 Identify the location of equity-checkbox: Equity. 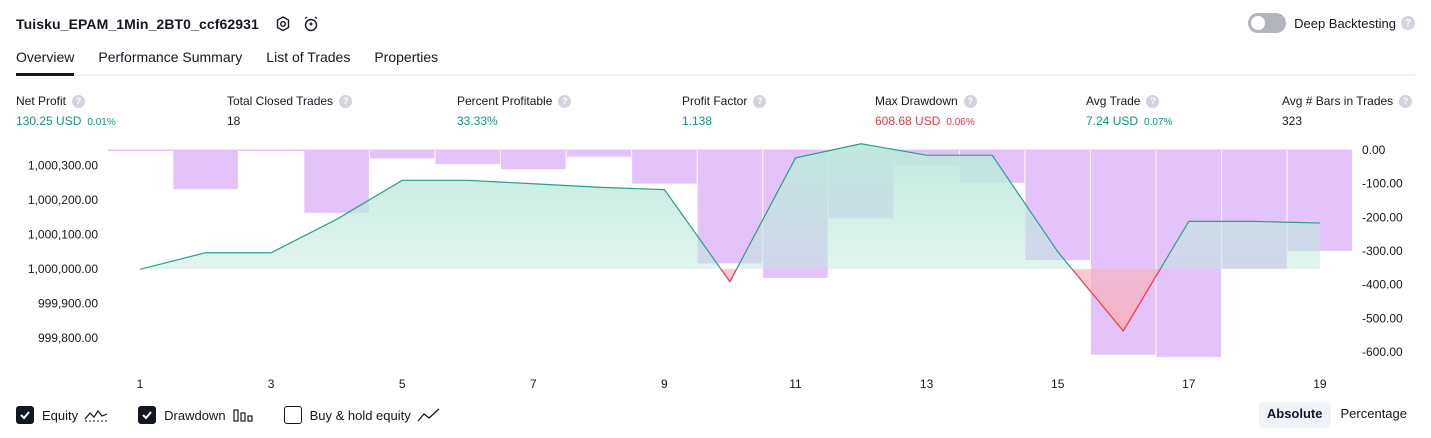
(62, 415).